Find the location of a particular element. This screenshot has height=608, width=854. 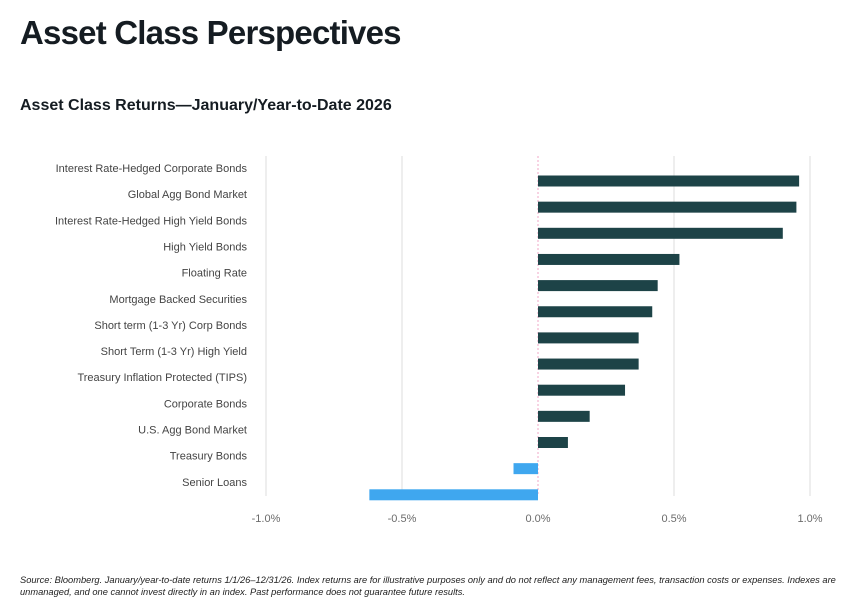

category-label: Interest Rate-Hedged High Yield Bonds is located at coordinates (151, 221).